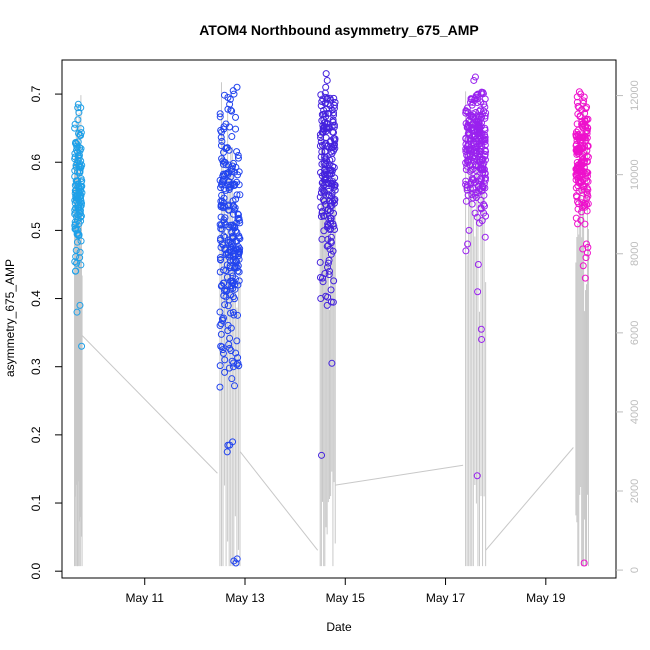  I want to click on y-tick-label: 0.6, so click(36, 162).